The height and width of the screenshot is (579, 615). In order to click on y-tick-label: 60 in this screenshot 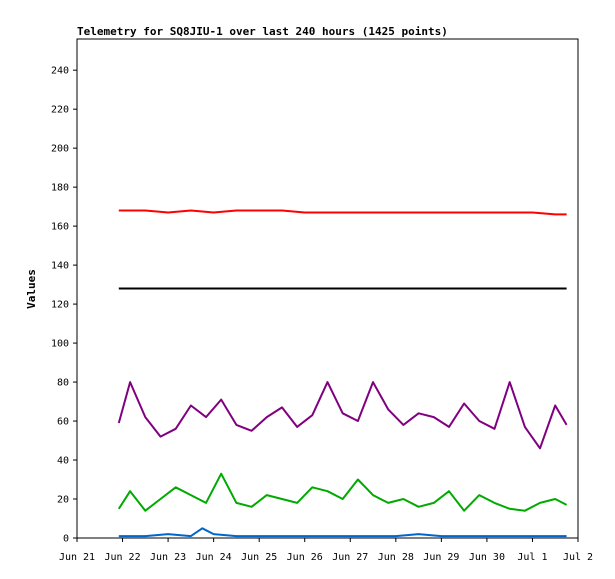, I will do `click(63, 422)`.